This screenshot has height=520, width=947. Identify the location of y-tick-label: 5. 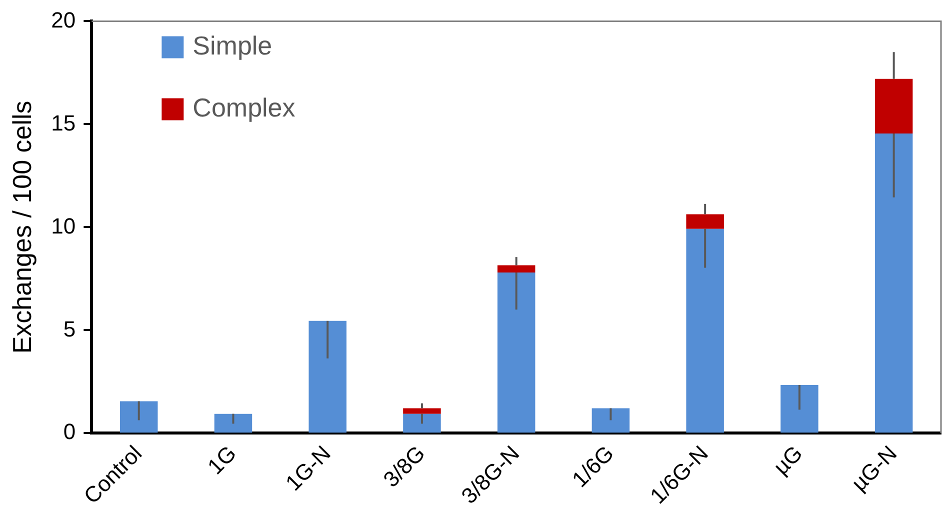
(69, 329).